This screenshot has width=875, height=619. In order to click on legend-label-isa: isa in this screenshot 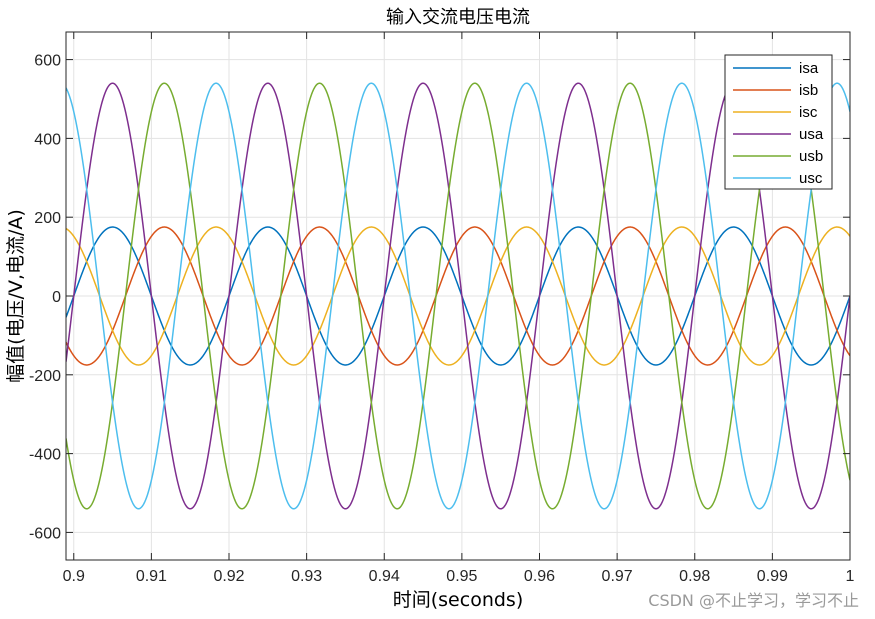, I will do `click(809, 68)`.